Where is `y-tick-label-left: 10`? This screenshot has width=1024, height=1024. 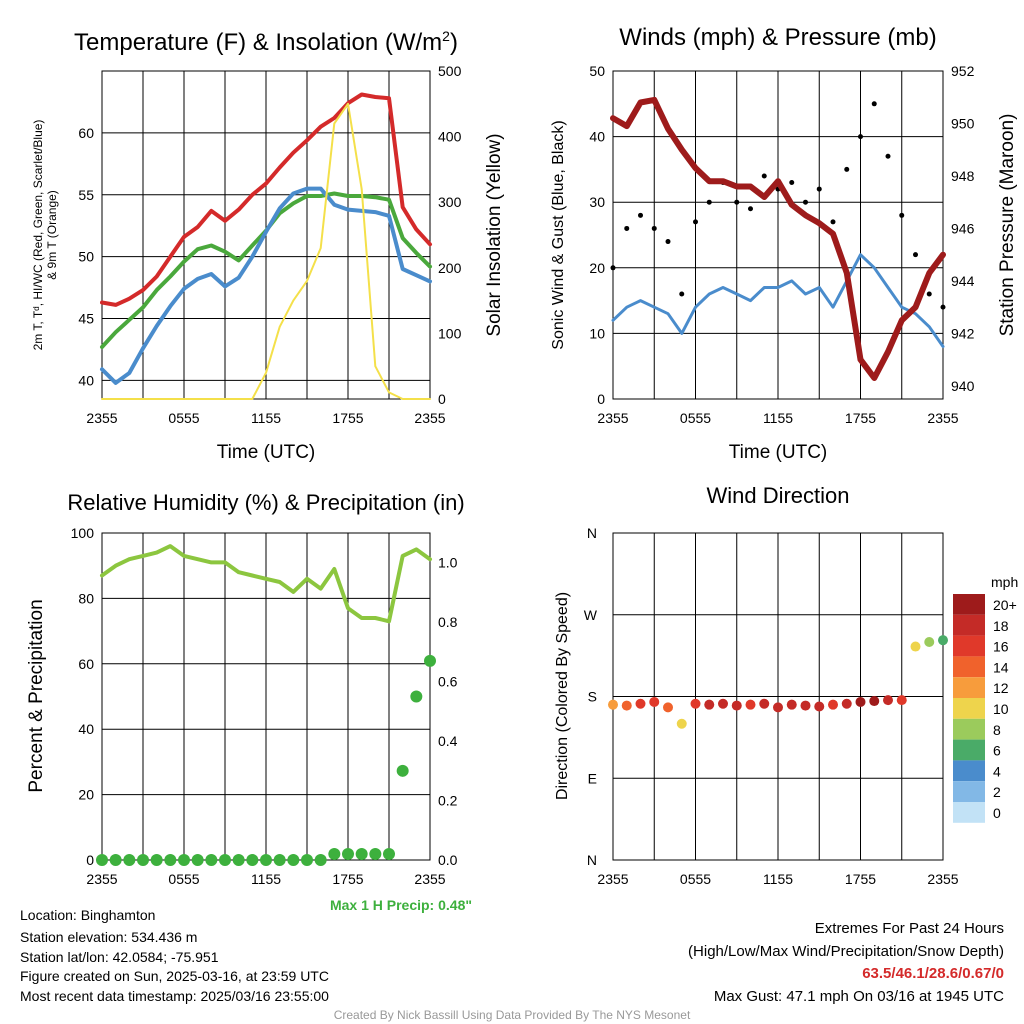
y-tick-label-left: 10 is located at coordinates (597, 333).